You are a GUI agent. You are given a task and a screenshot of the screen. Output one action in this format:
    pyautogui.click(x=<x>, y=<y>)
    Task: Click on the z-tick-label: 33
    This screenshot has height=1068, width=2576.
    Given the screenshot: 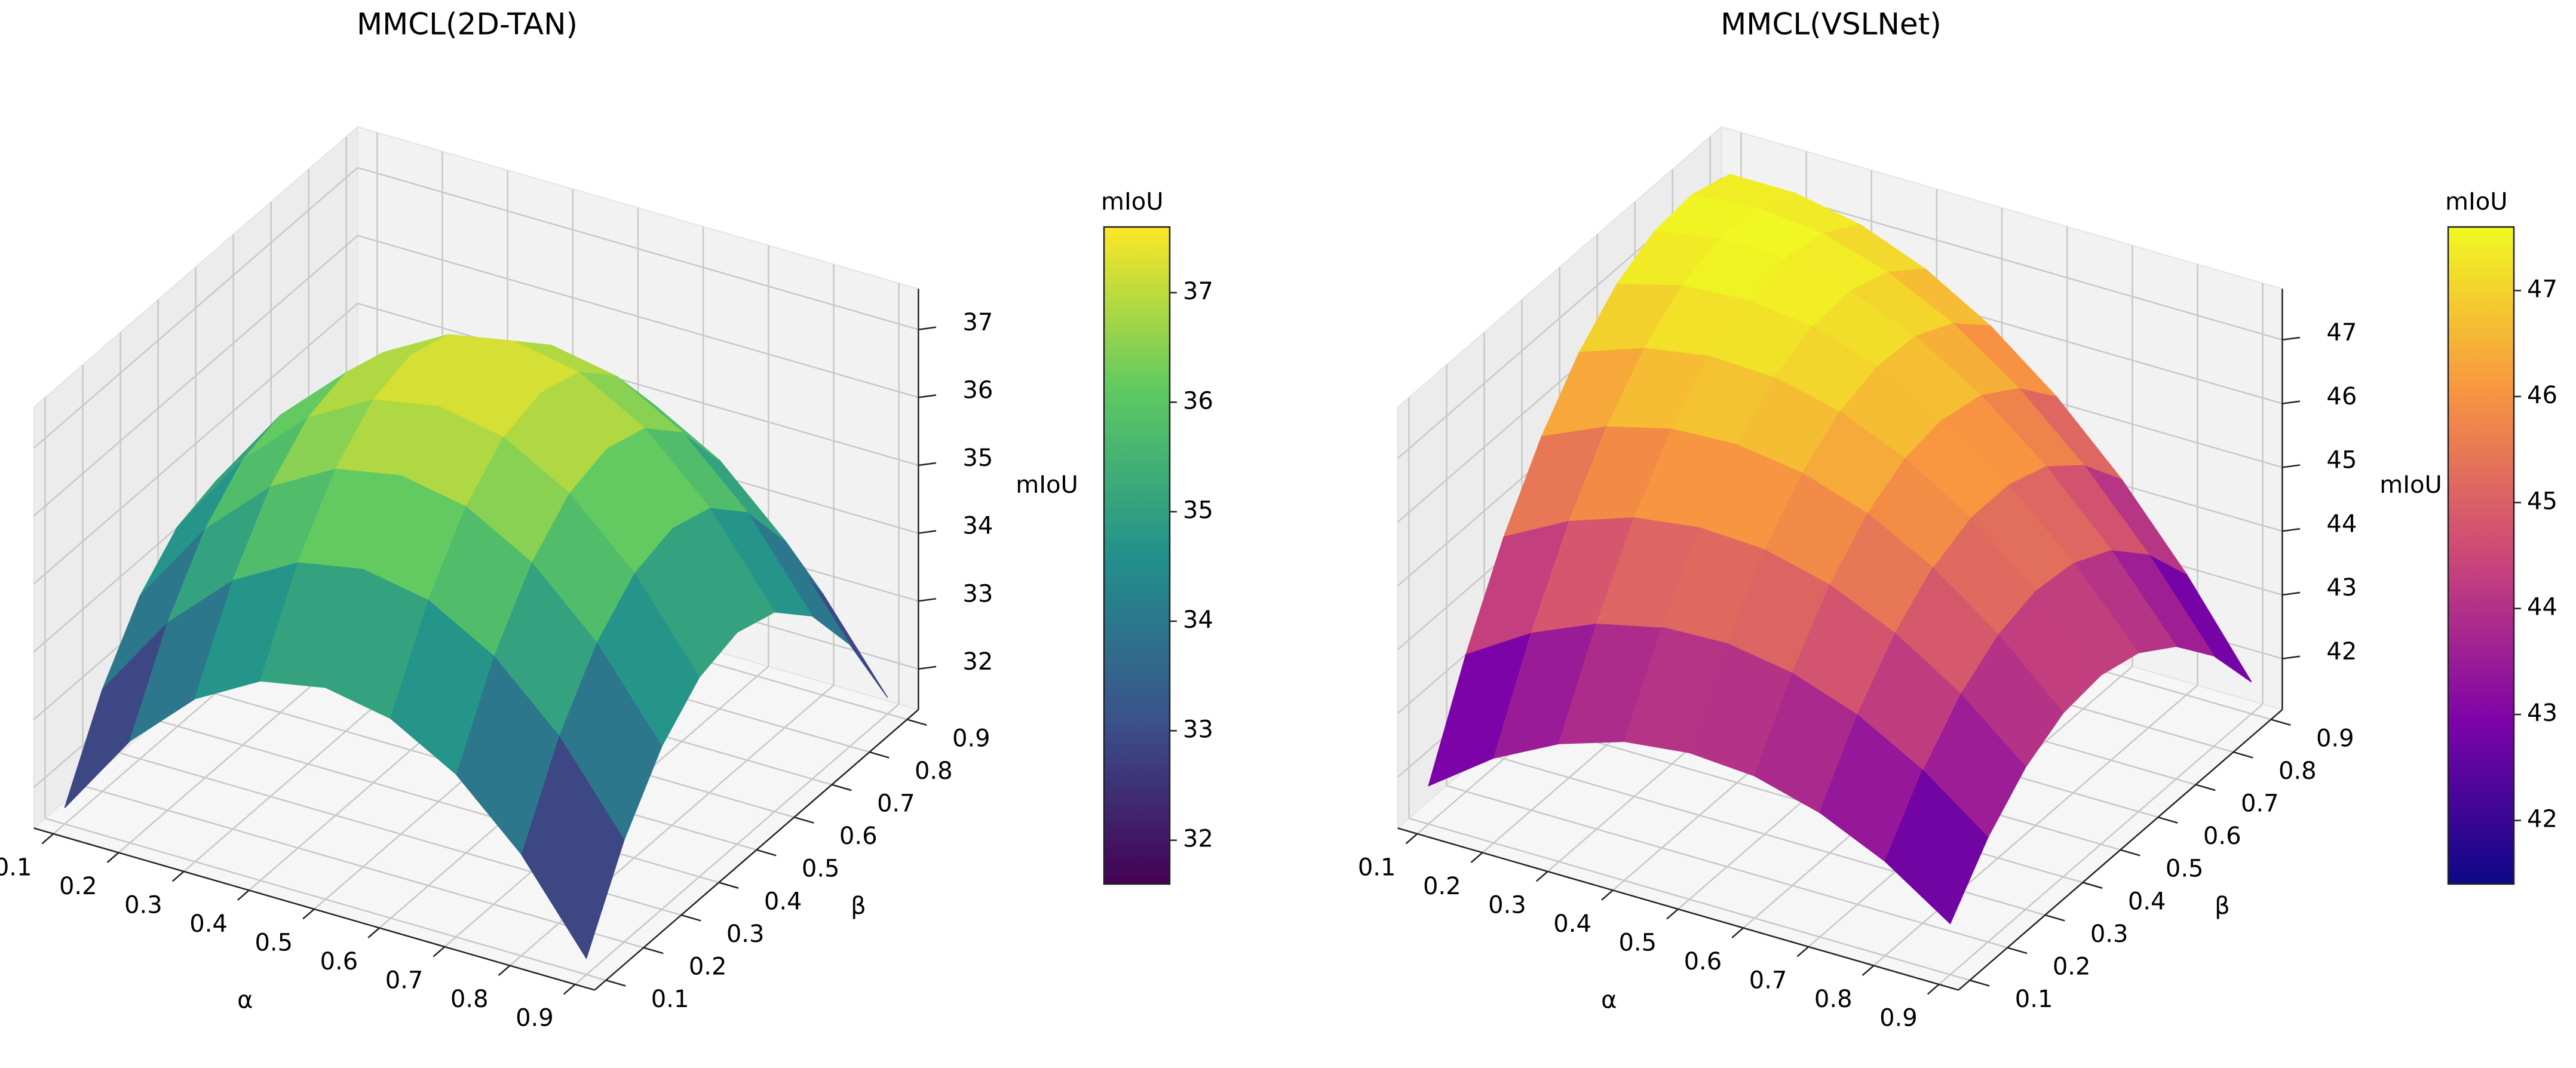 What is the action you would take?
    pyautogui.click(x=977, y=594)
    